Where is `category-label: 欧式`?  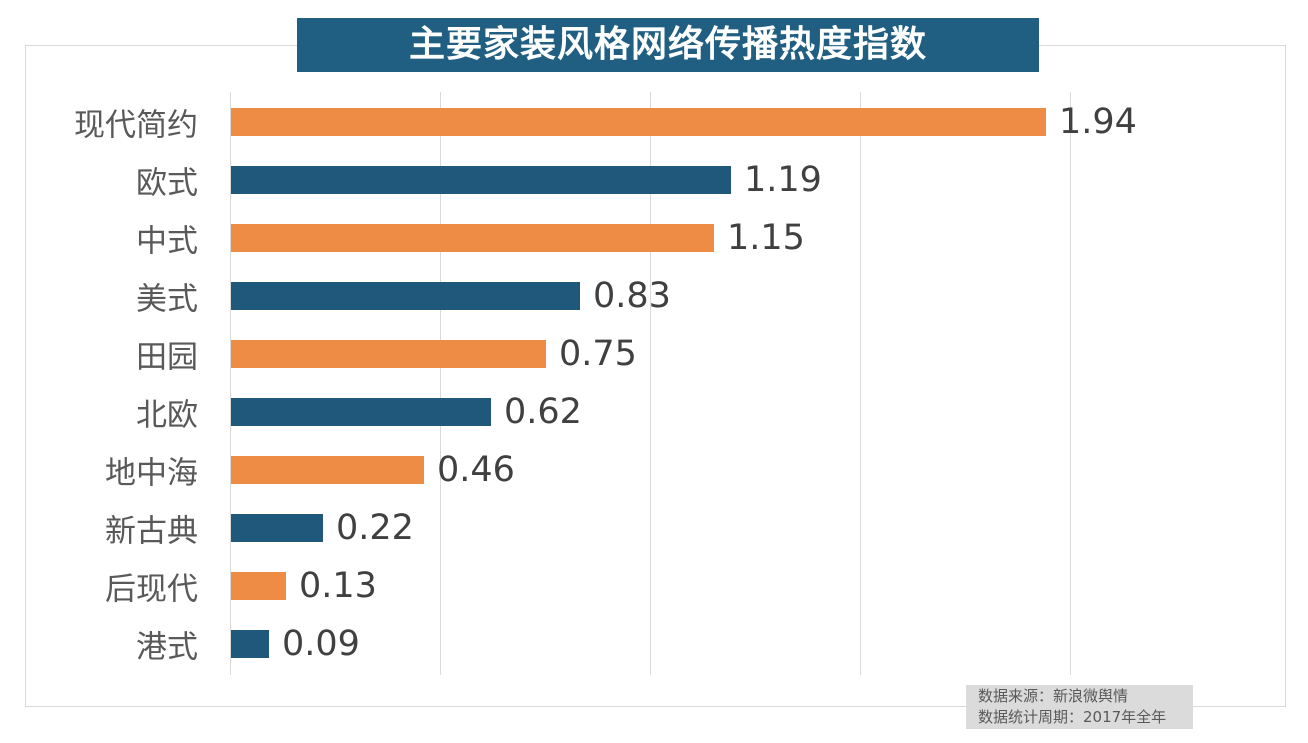 category-label: 欧式 is located at coordinates (167, 183).